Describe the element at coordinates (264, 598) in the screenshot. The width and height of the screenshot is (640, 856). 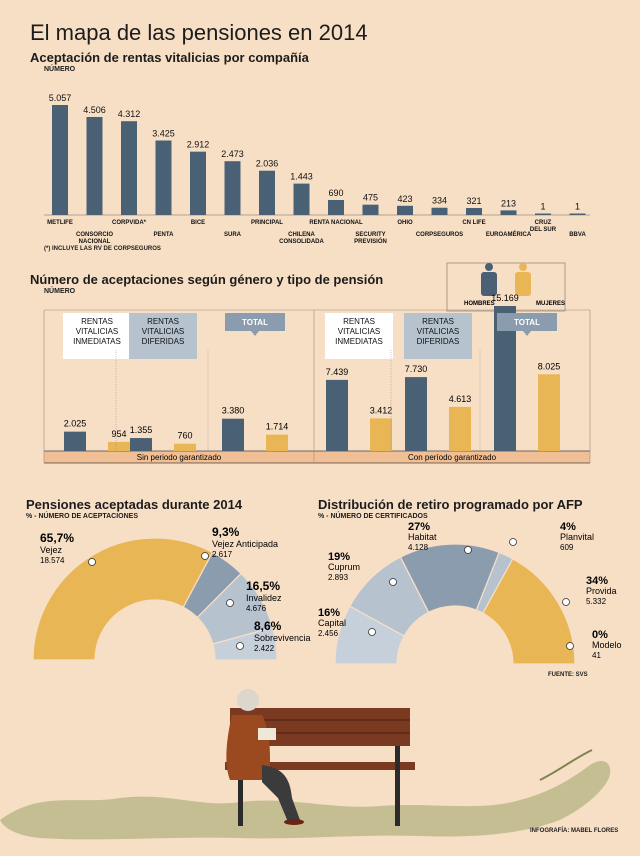
I see `slice-name: Invalidez` at that location.